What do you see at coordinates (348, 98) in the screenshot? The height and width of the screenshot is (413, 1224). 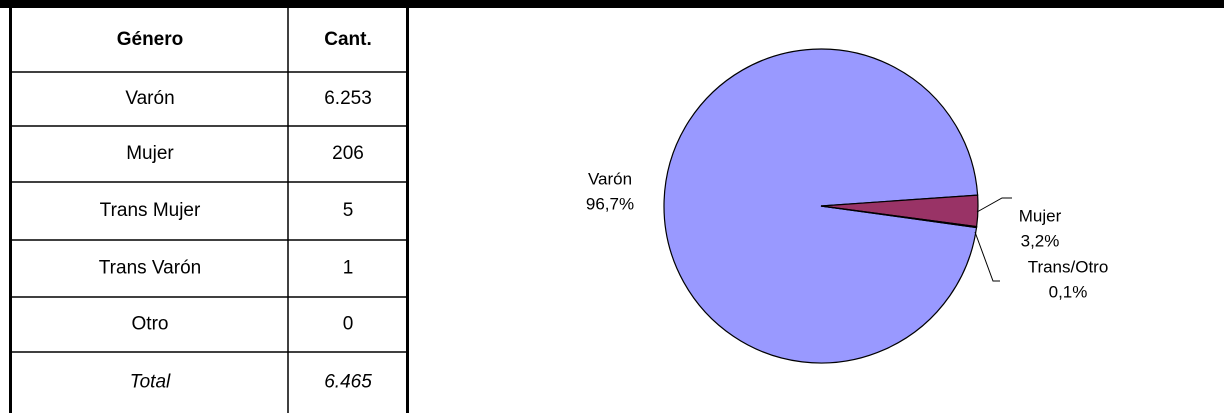 I see `table-cell: 6.253` at bounding box center [348, 98].